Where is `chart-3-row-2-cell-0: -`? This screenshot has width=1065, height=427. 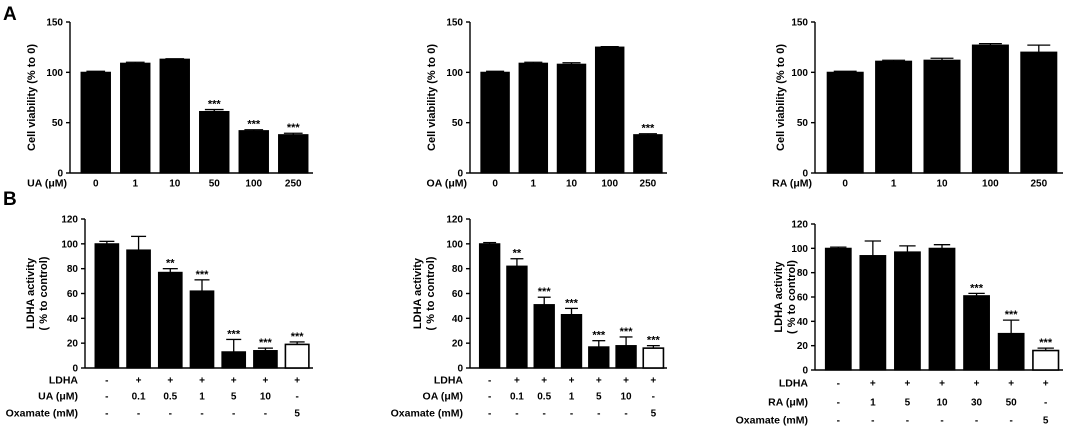 chart-3-row-2-cell-0: - is located at coordinates (106, 414).